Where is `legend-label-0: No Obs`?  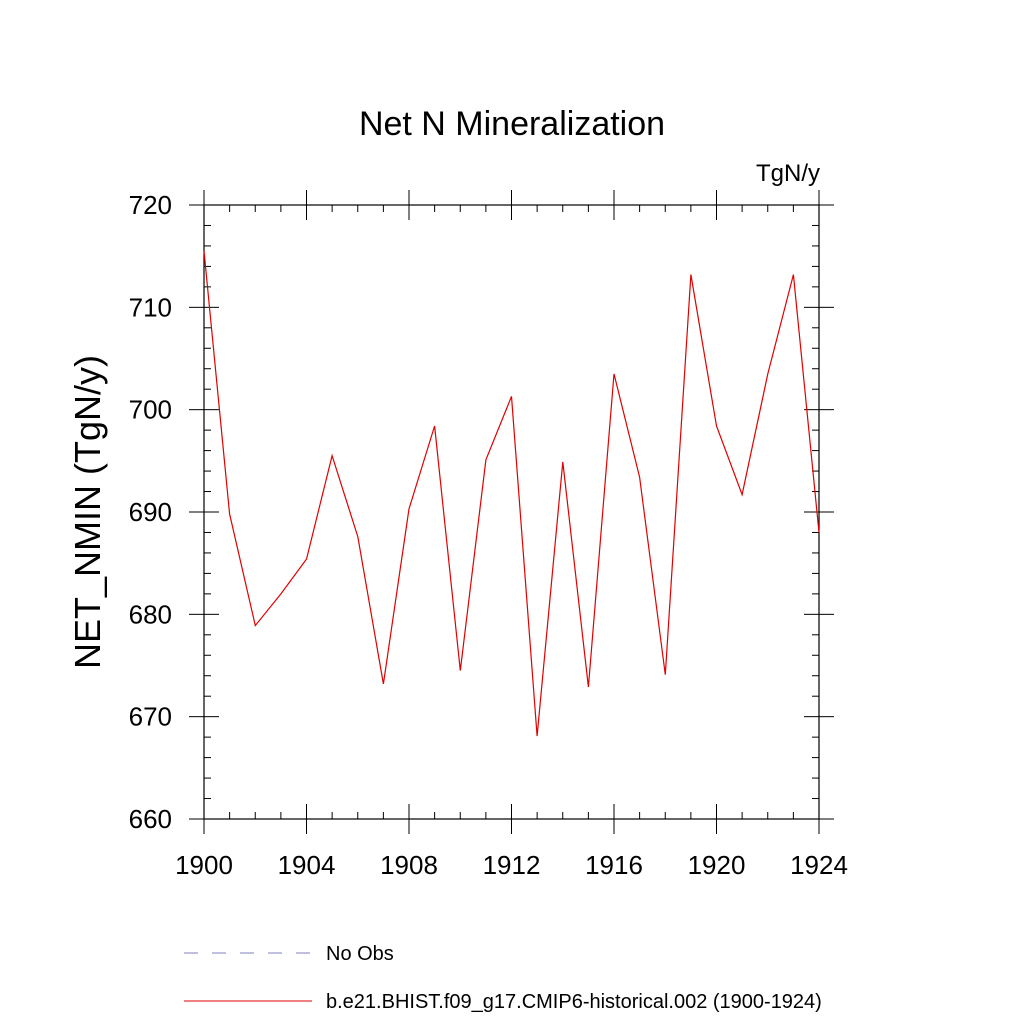
legend-label-0: No Obs is located at coordinates (360, 954).